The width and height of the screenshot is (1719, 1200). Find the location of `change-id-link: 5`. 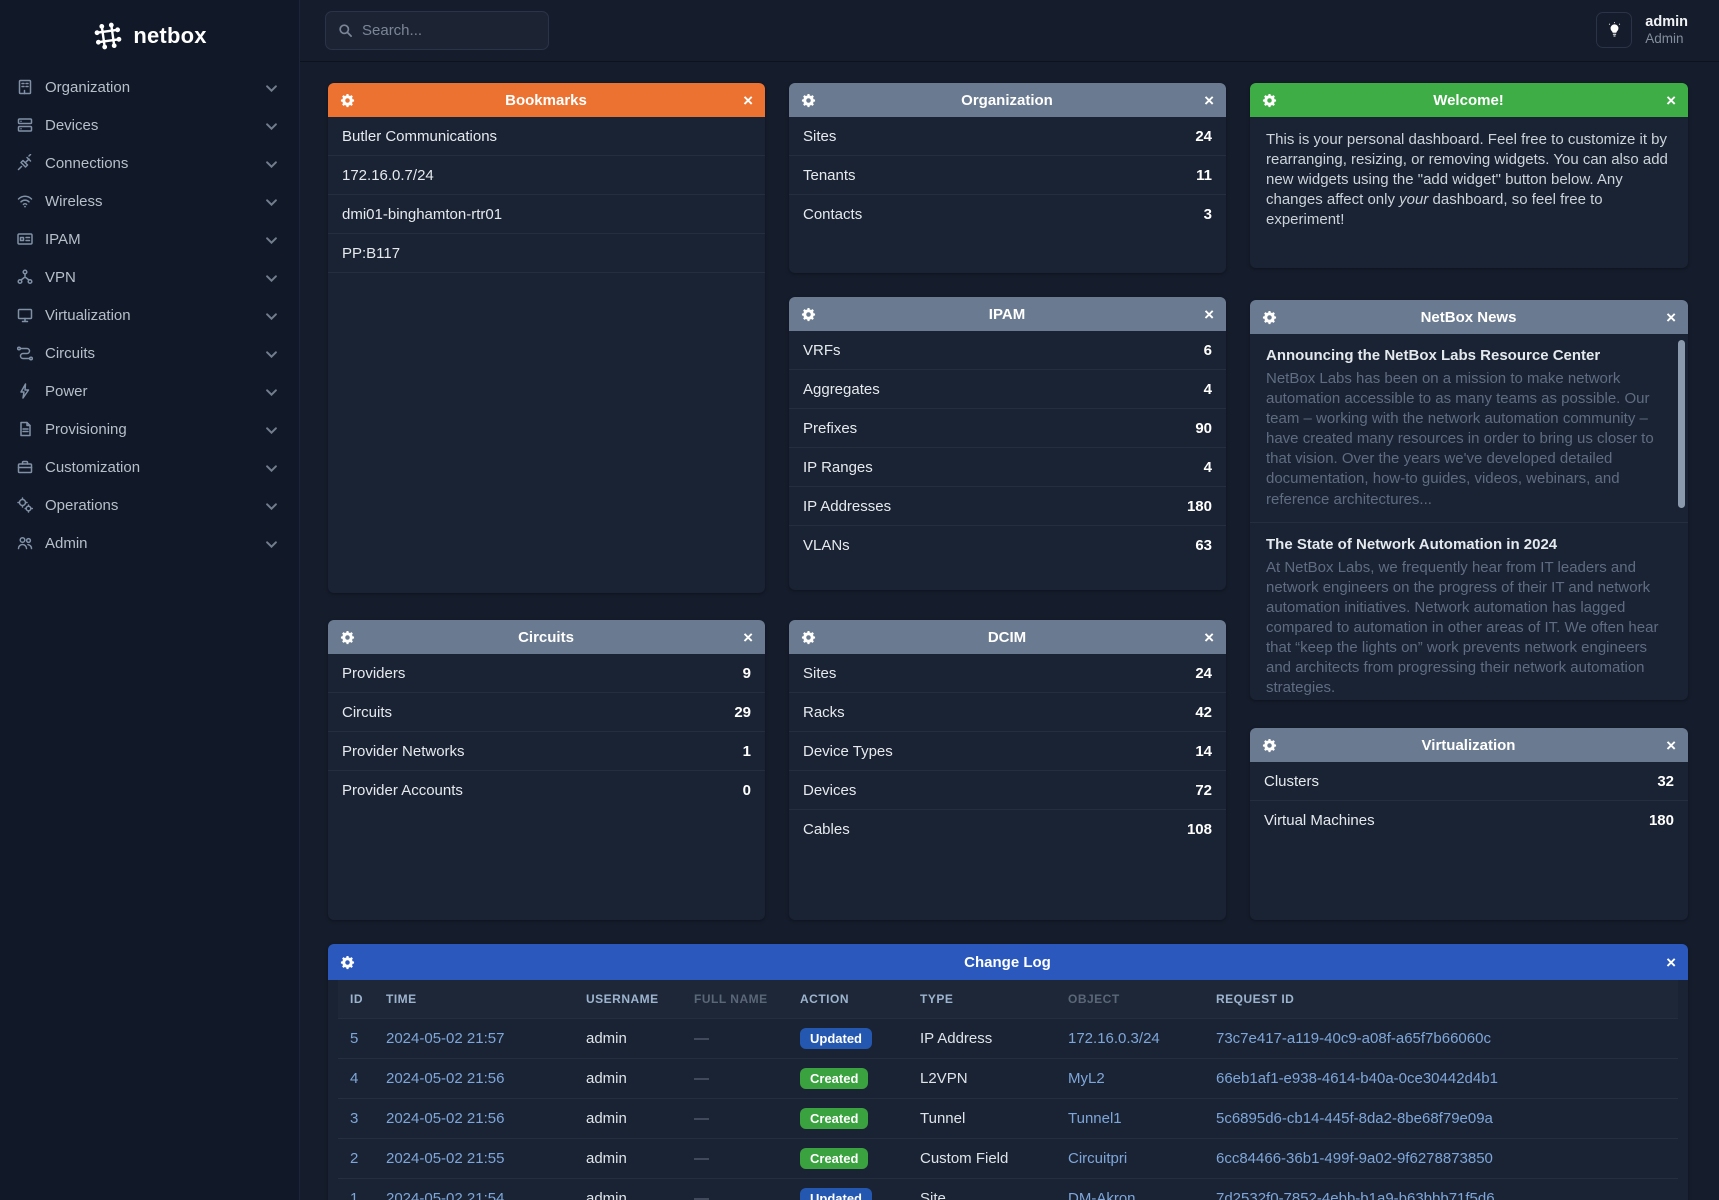

change-id-link: 5 is located at coordinates (354, 1038).